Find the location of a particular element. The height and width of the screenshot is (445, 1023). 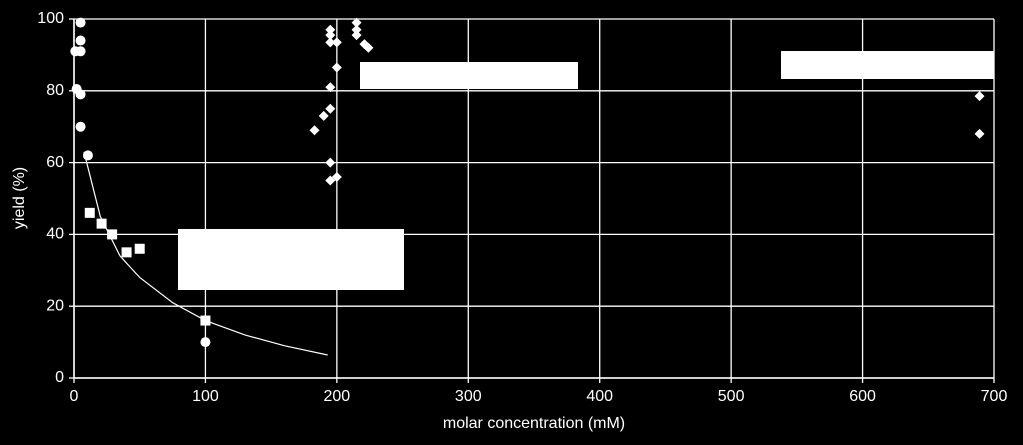

y-axis-label: yield (%) is located at coordinates (19, 198).